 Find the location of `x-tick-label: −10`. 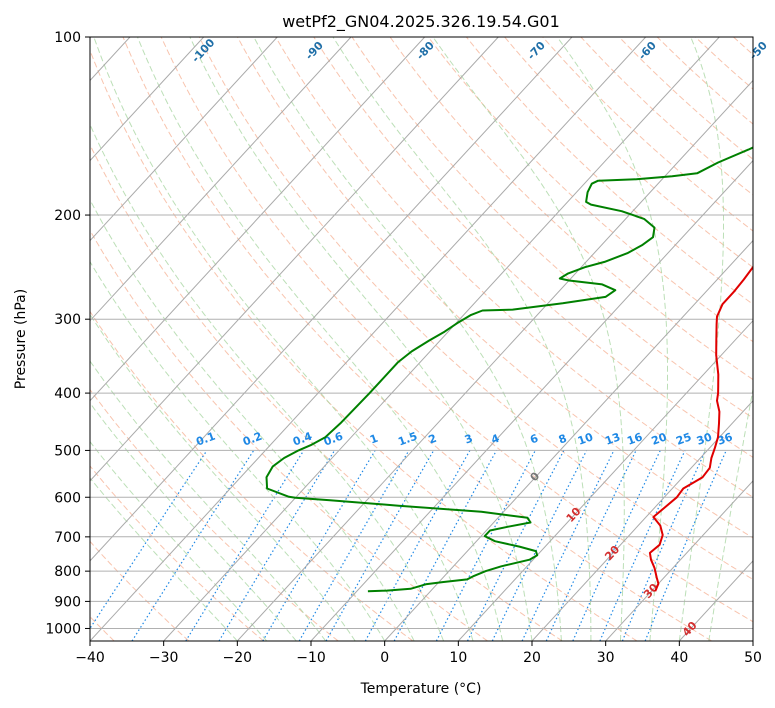

x-tick-label: −10 is located at coordinates (311, 658).